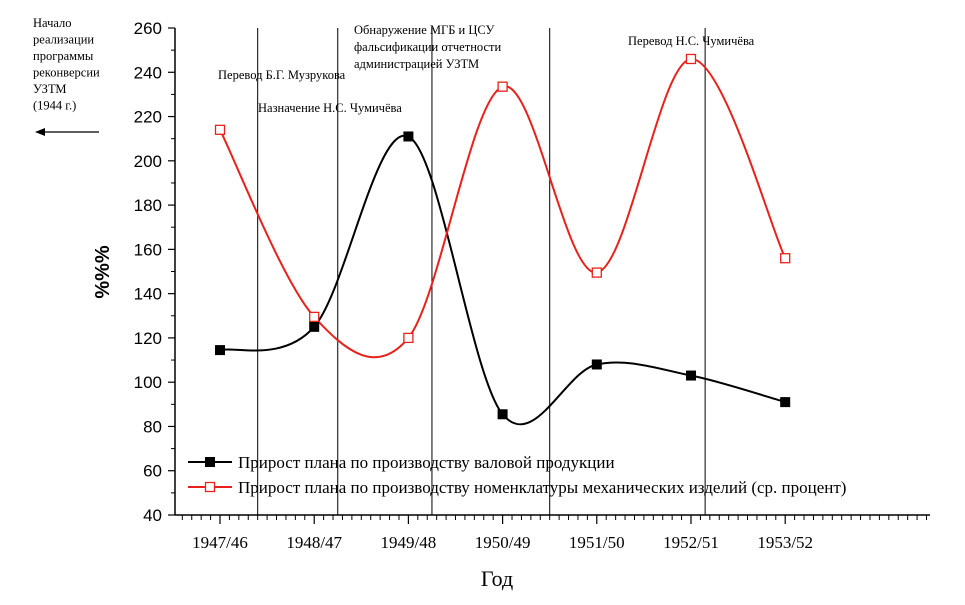 This screenshot has width=965, height=605. I want to click on event-label: фальсификации отчетности, so click(427, 47).